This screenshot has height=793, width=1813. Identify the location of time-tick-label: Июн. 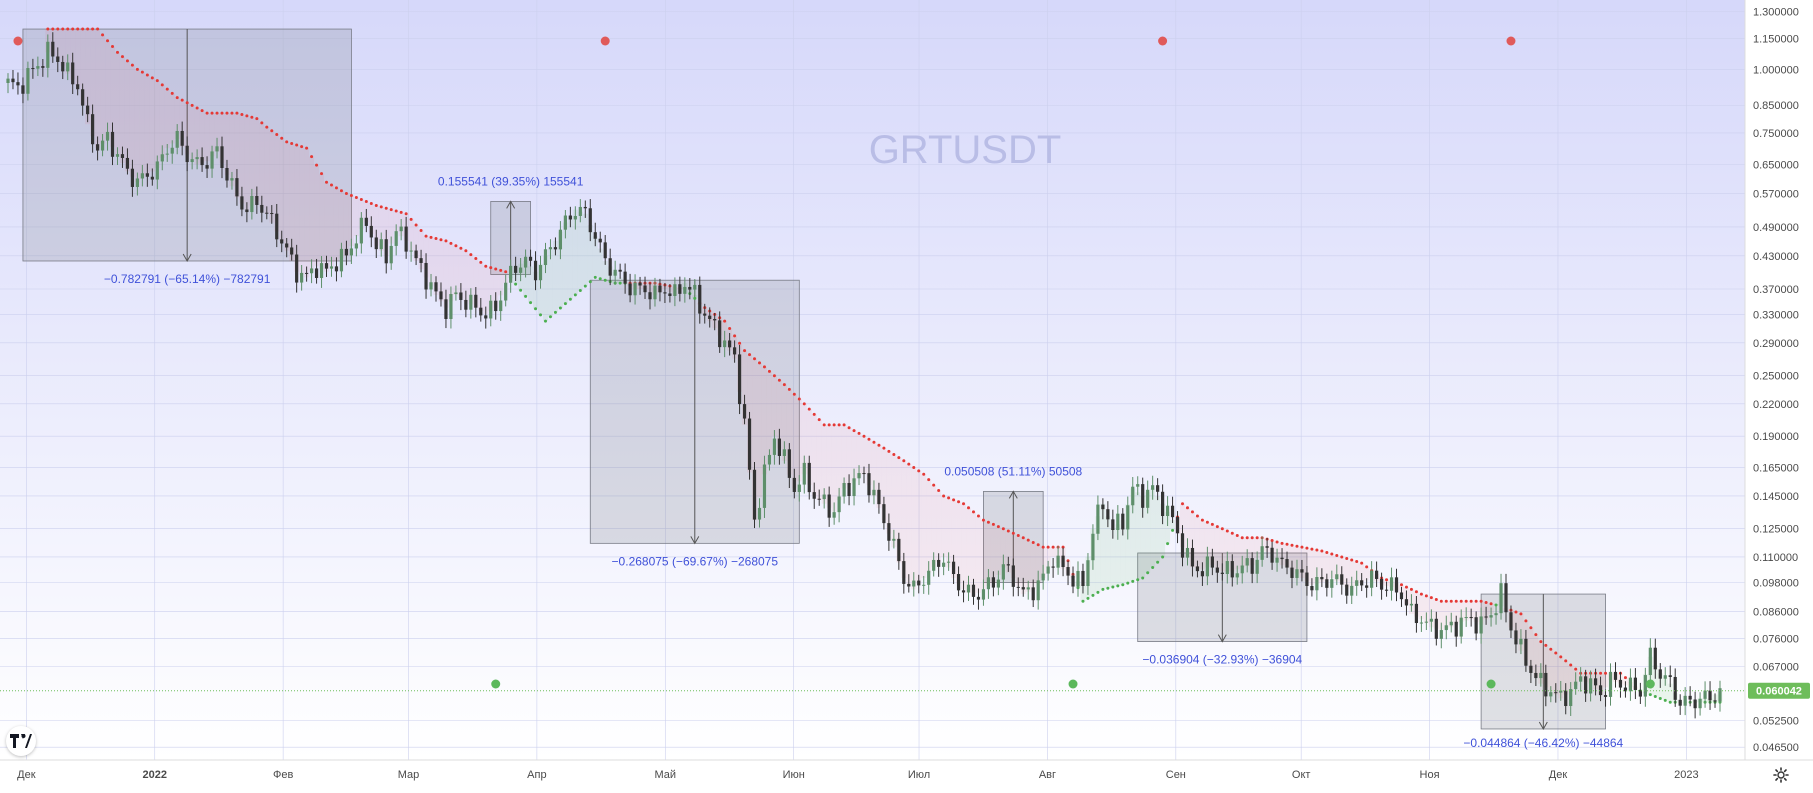
(794, 775).